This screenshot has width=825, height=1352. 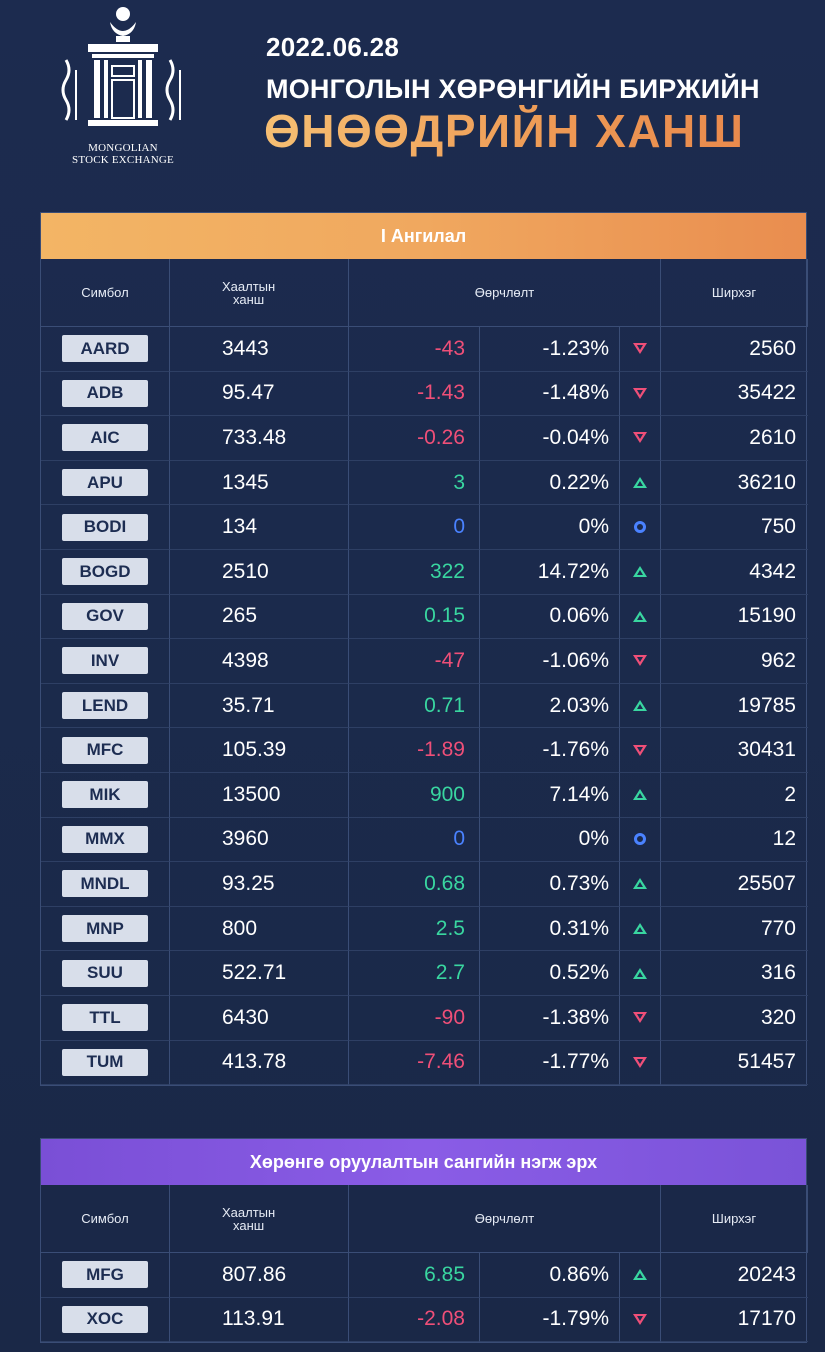 I want to click on change-percent-cell: 2.03%, so click(x=550, y=706).